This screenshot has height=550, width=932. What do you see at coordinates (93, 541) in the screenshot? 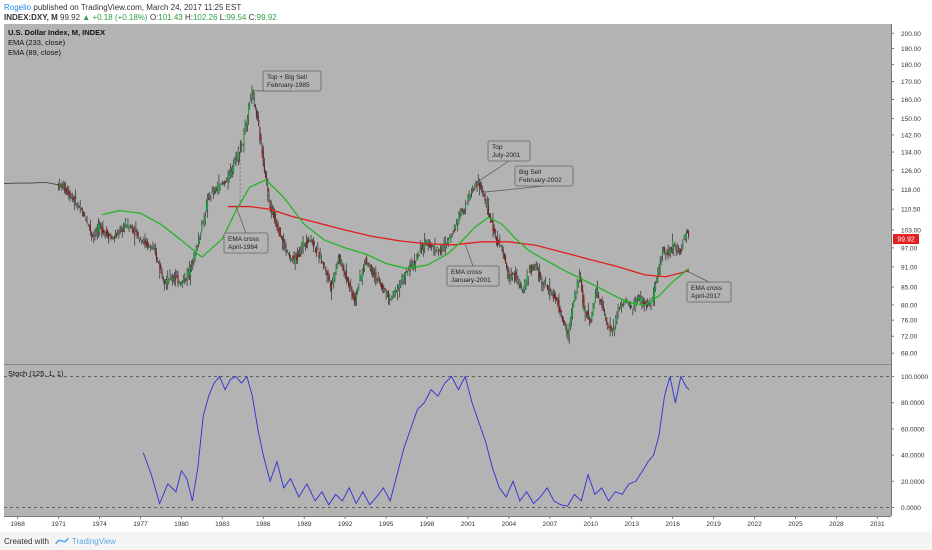
I see `tradingview-link: TradingView` at bounding box center [93, 541].